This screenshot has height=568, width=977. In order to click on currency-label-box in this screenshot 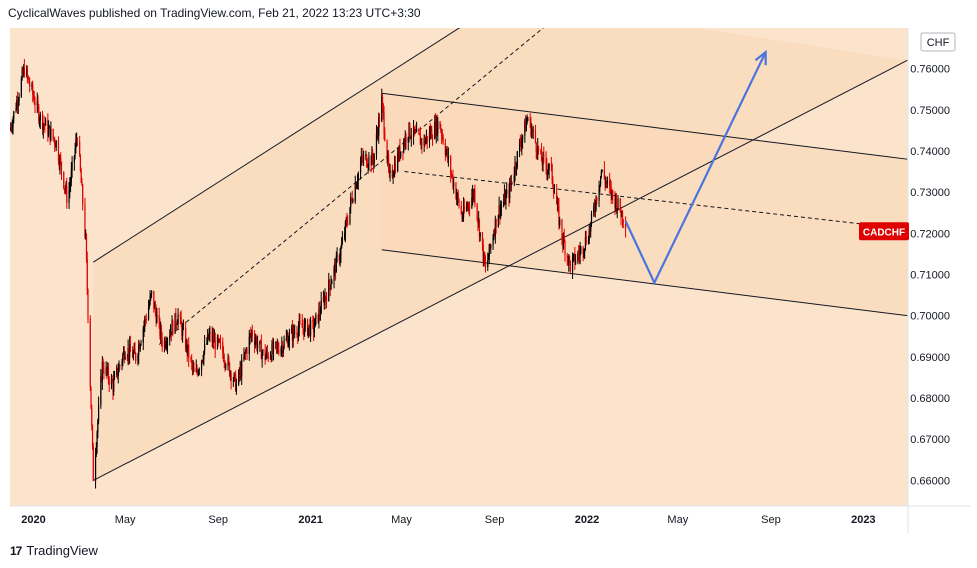, I will do `click(938, 42)`.